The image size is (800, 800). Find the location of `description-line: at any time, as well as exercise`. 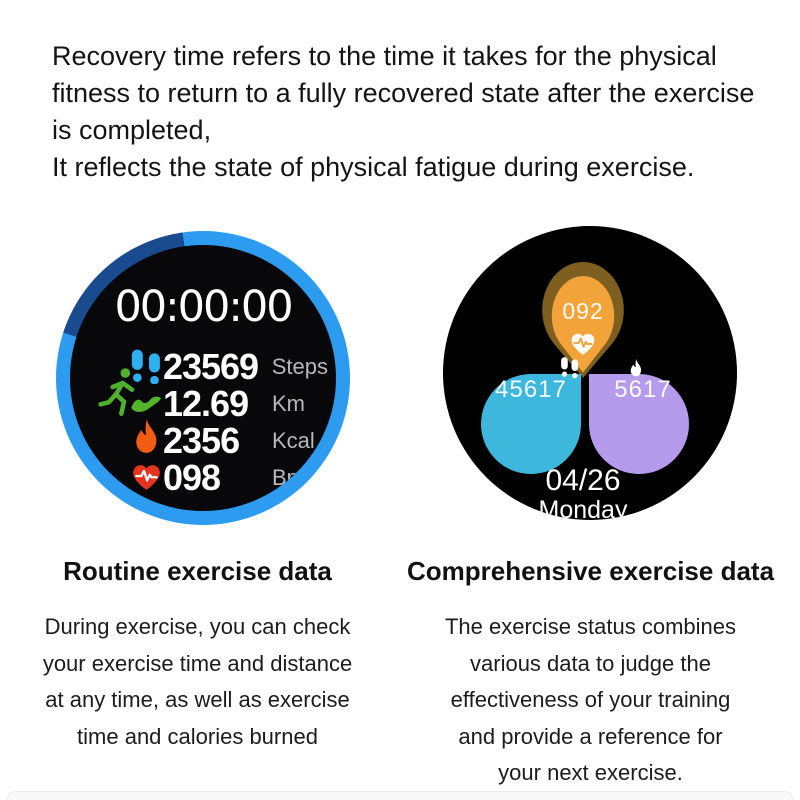

description-line: at any time, as well as exercise is located at coordinates (197, 699).